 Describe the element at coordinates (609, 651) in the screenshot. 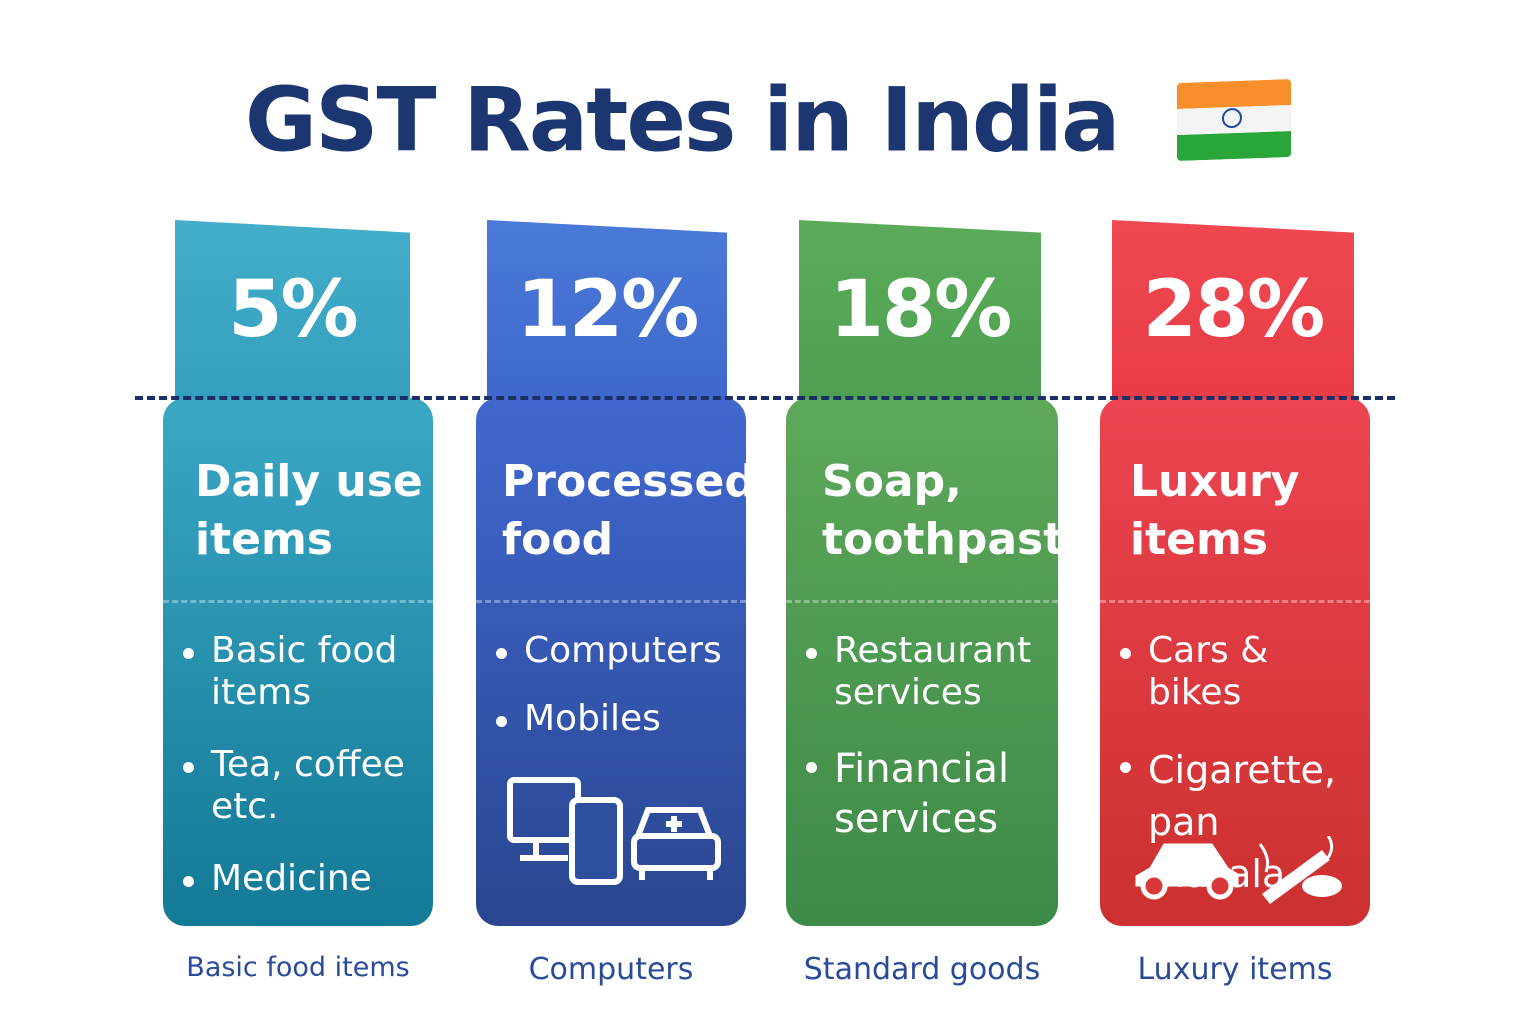

I see `list-item: Computers` at that location.